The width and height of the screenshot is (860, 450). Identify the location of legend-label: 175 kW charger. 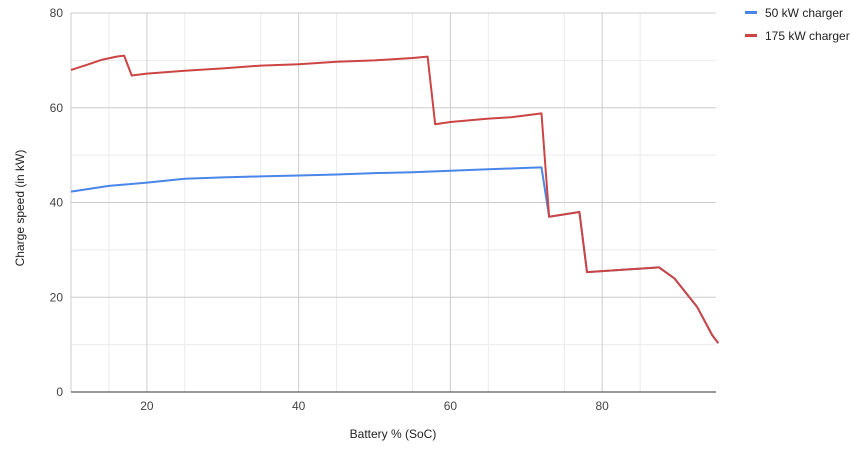
(807, 36).